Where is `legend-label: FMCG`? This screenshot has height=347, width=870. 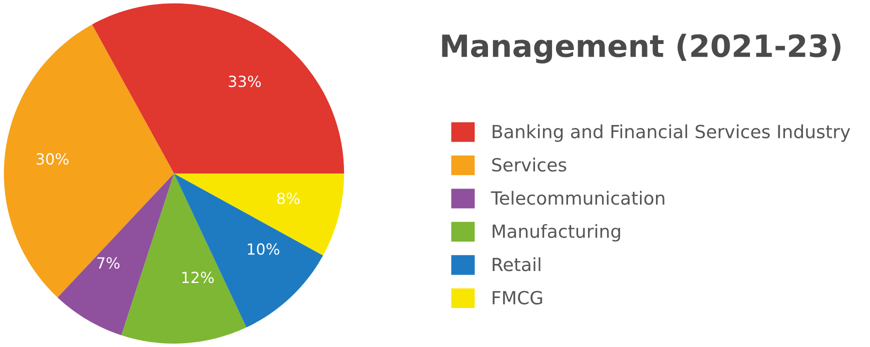 legend-label: FMCG is located at coordinates (517, 297).